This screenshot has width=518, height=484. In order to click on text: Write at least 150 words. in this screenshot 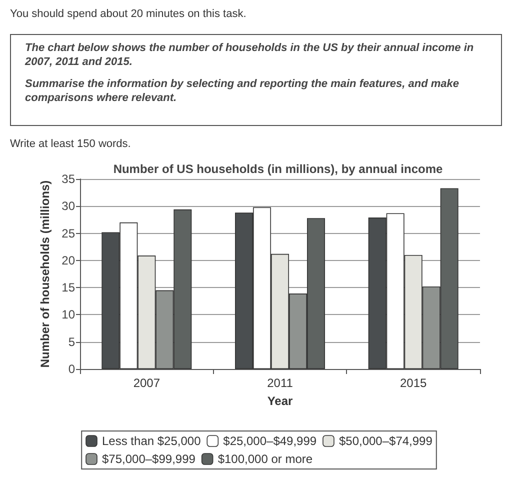, I will do `click(70, 144)`.